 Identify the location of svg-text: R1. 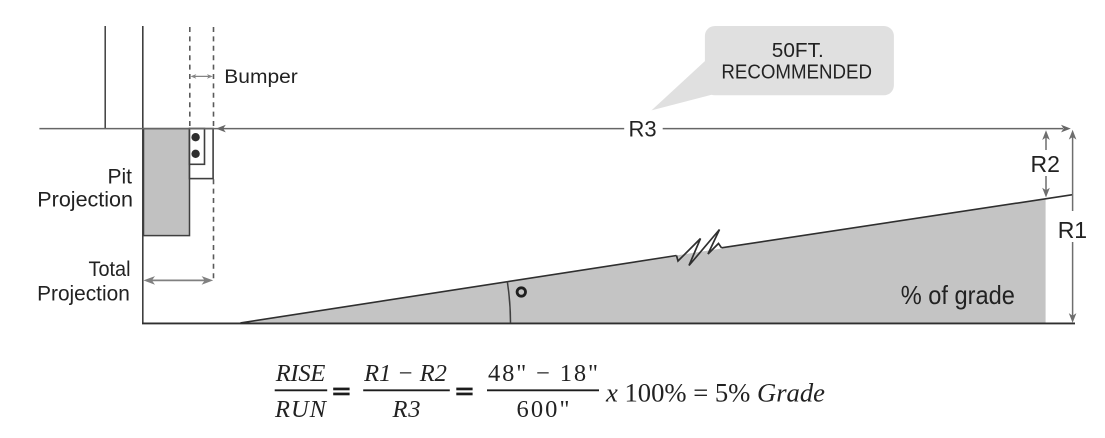
(1072, 230).